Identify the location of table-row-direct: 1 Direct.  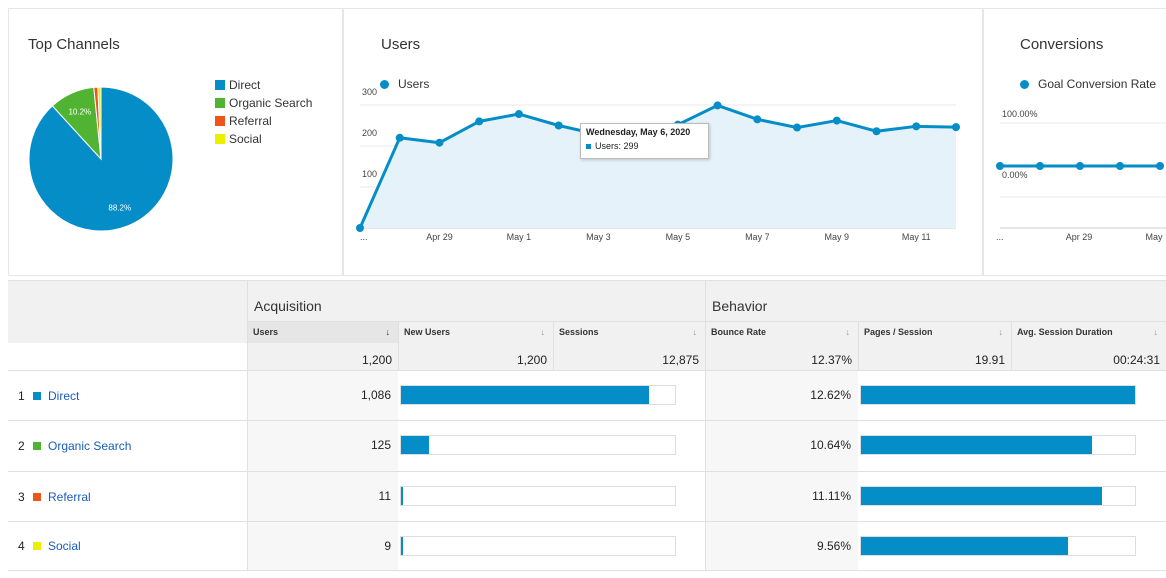
(127, 395).